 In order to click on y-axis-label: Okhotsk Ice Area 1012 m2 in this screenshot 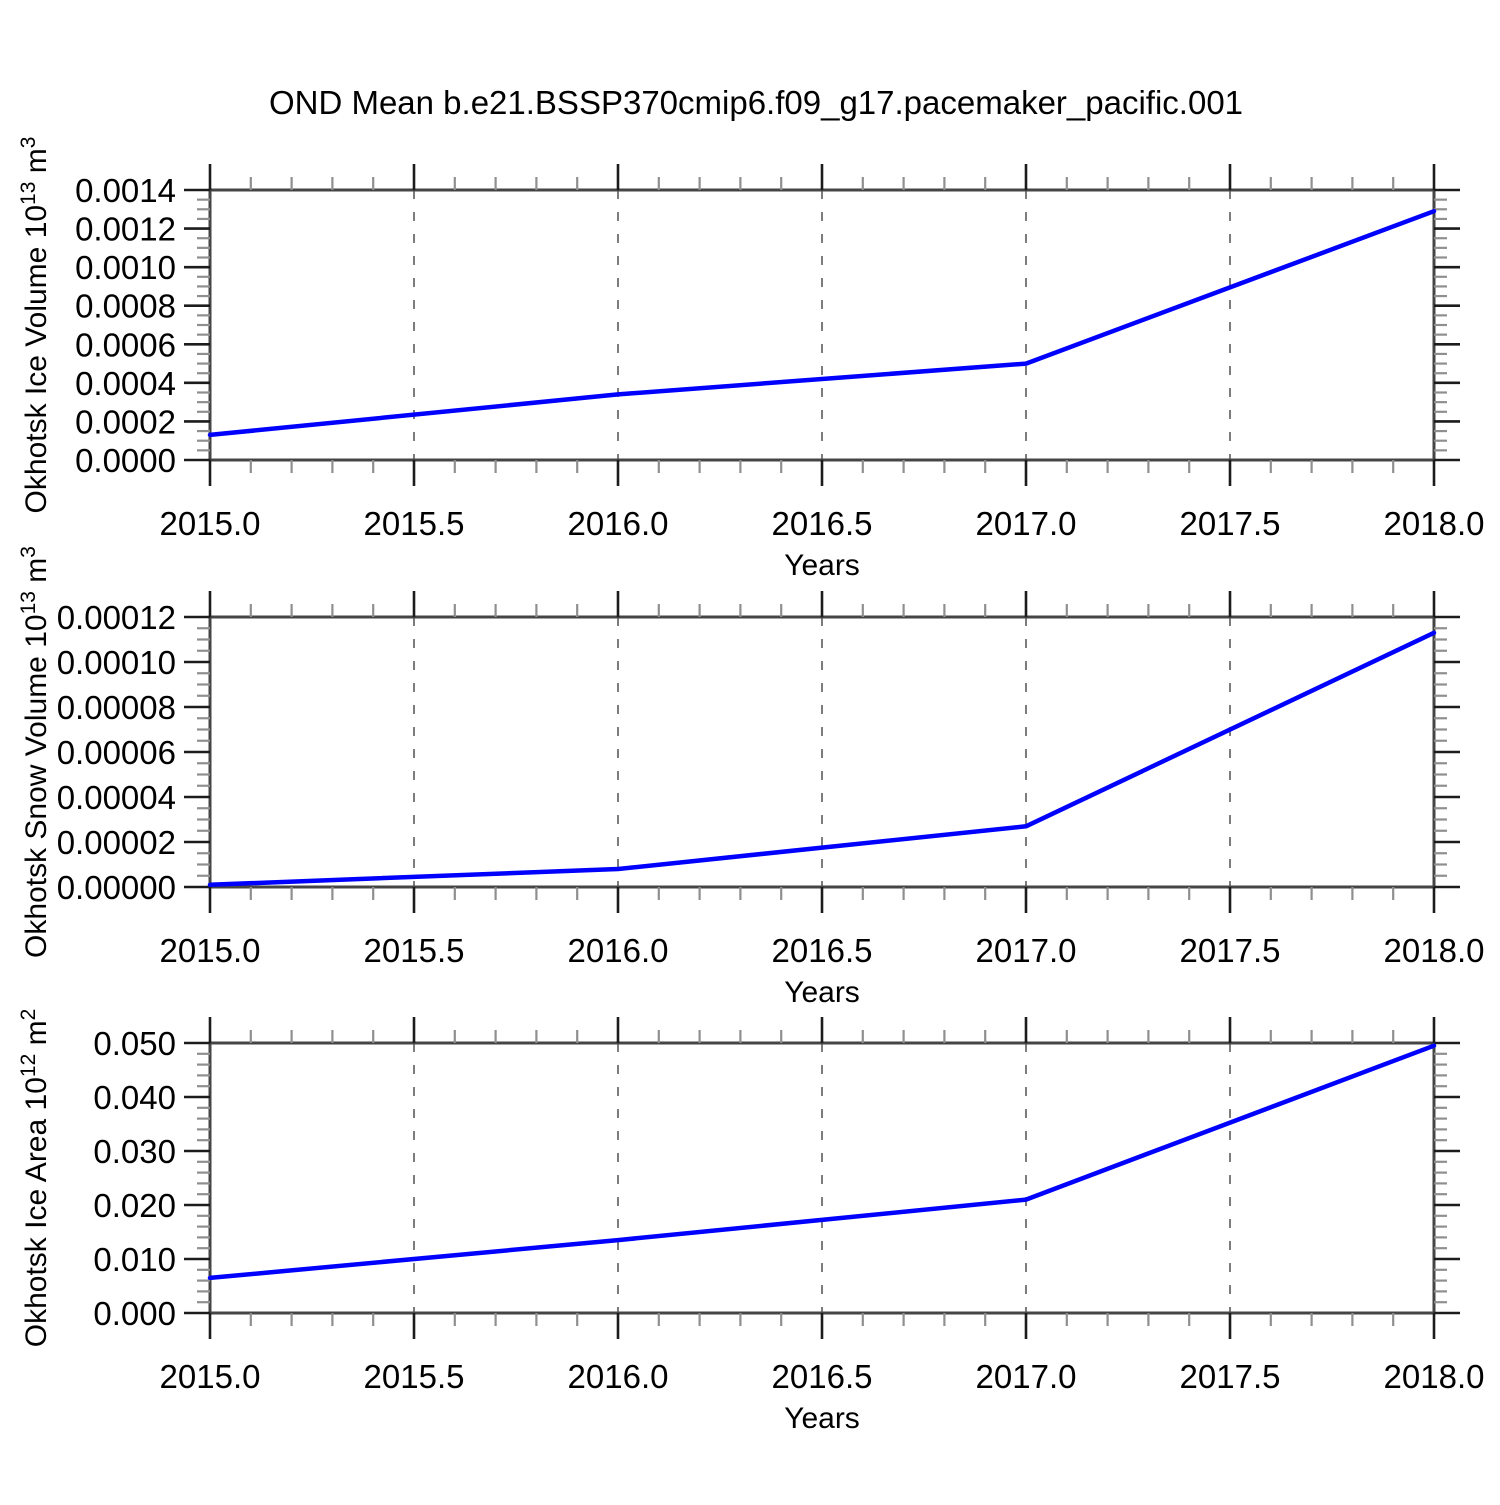, I will do `click(35, 1178)`.